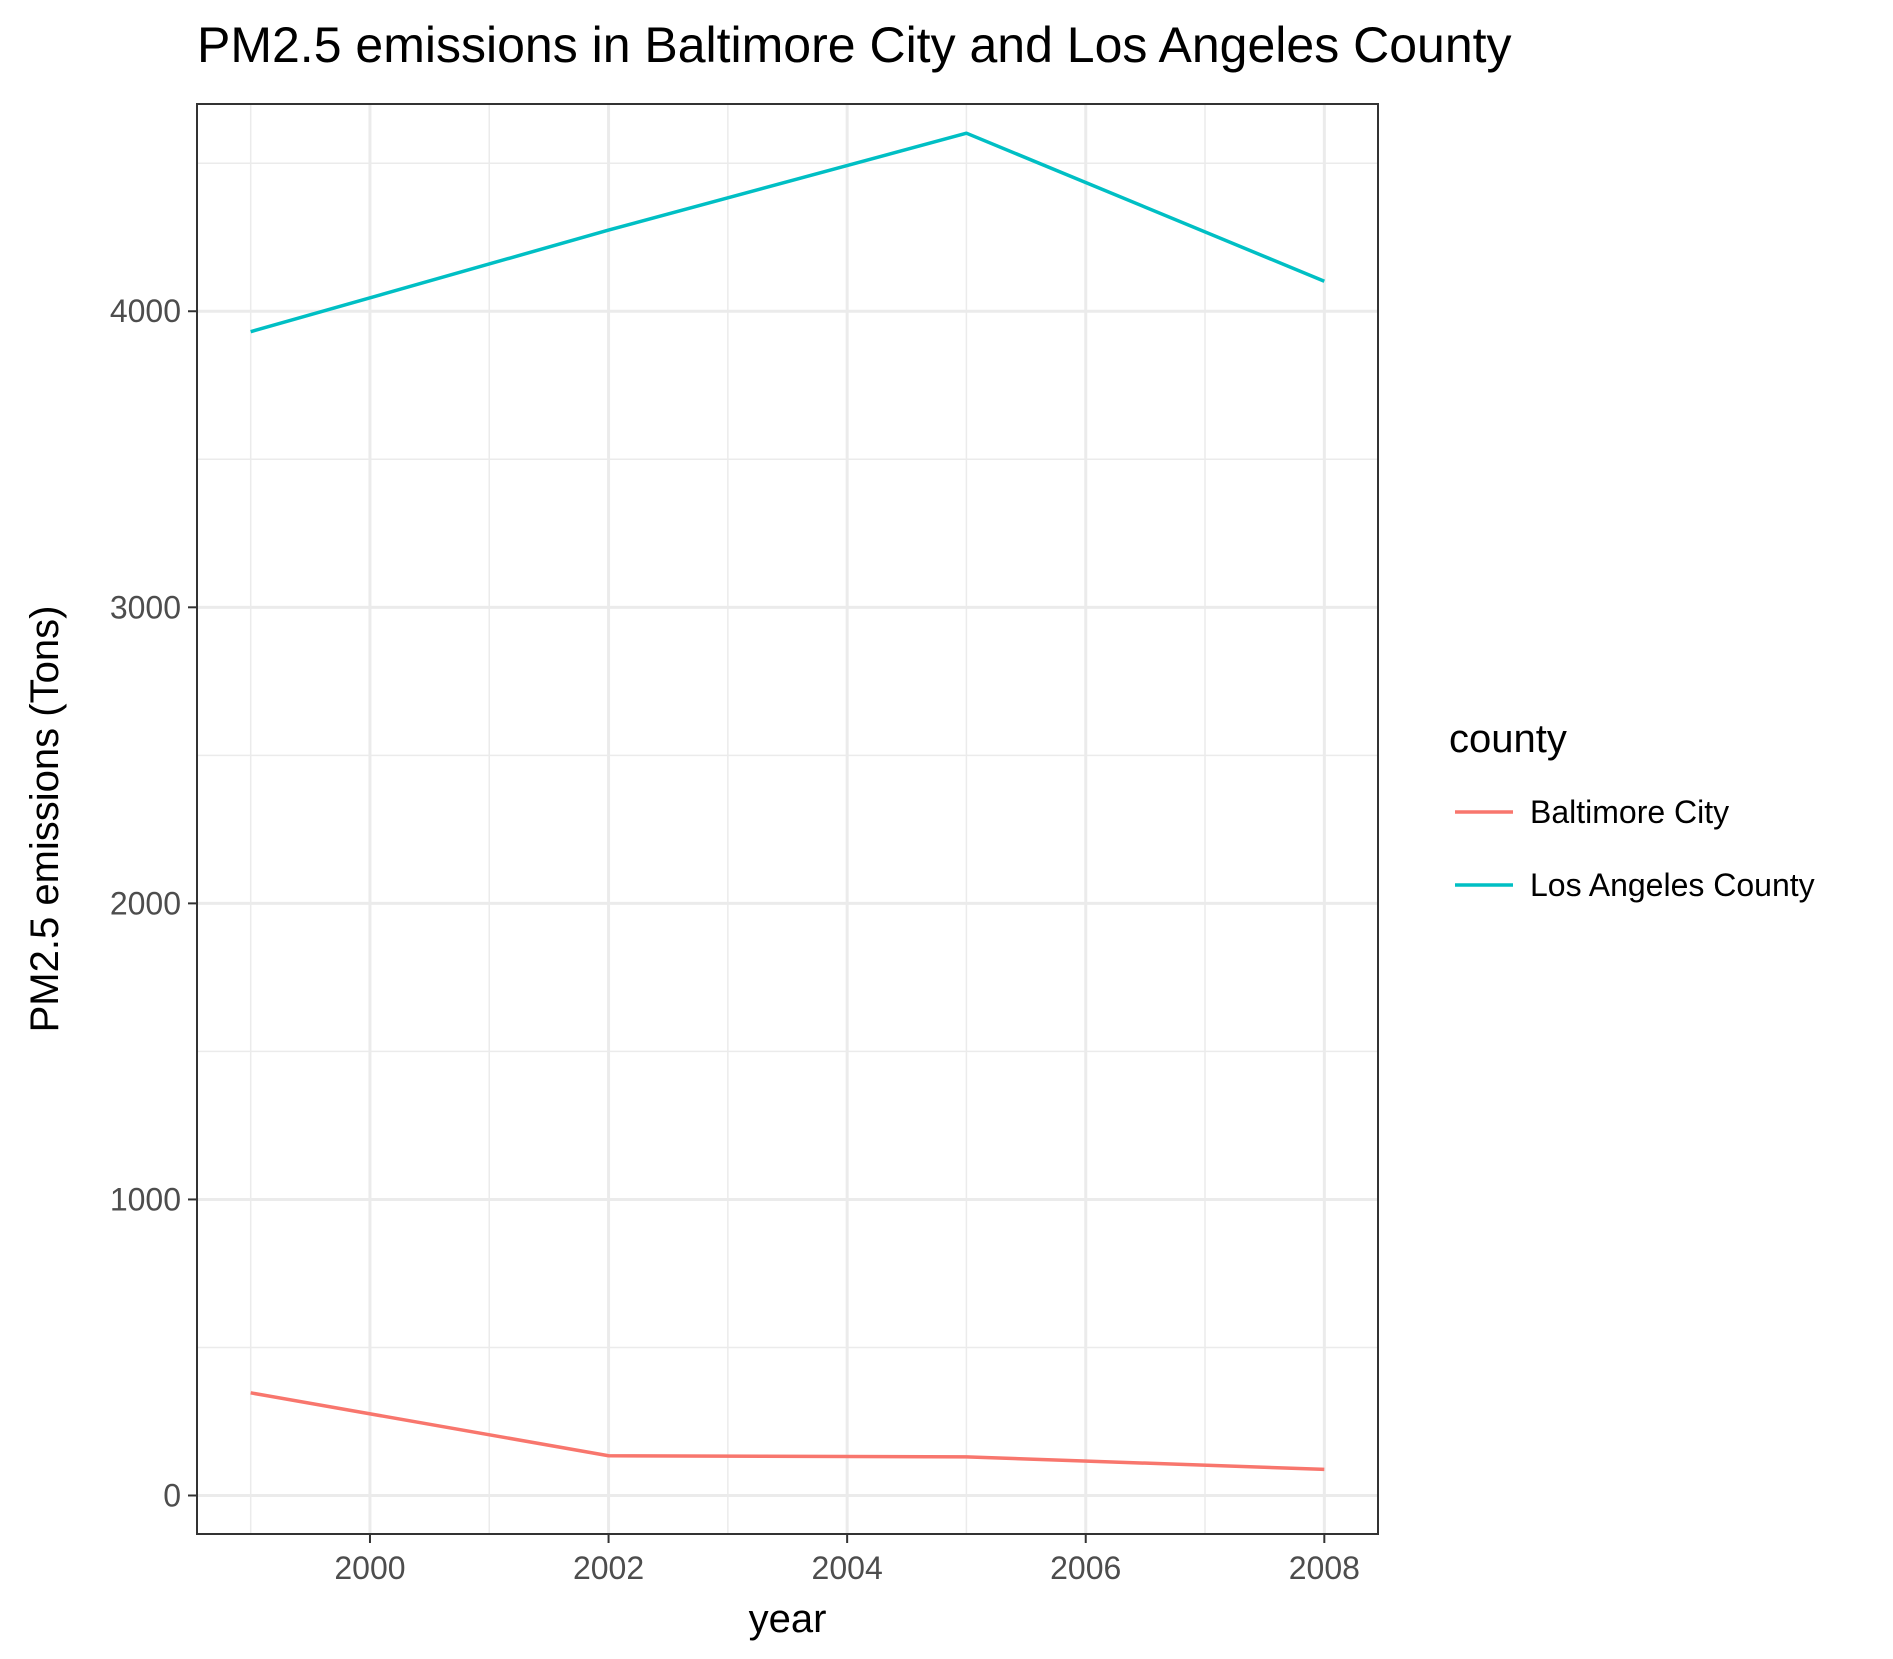  I want to click on legend-label: Los Angeles County, so click(1672, 885).